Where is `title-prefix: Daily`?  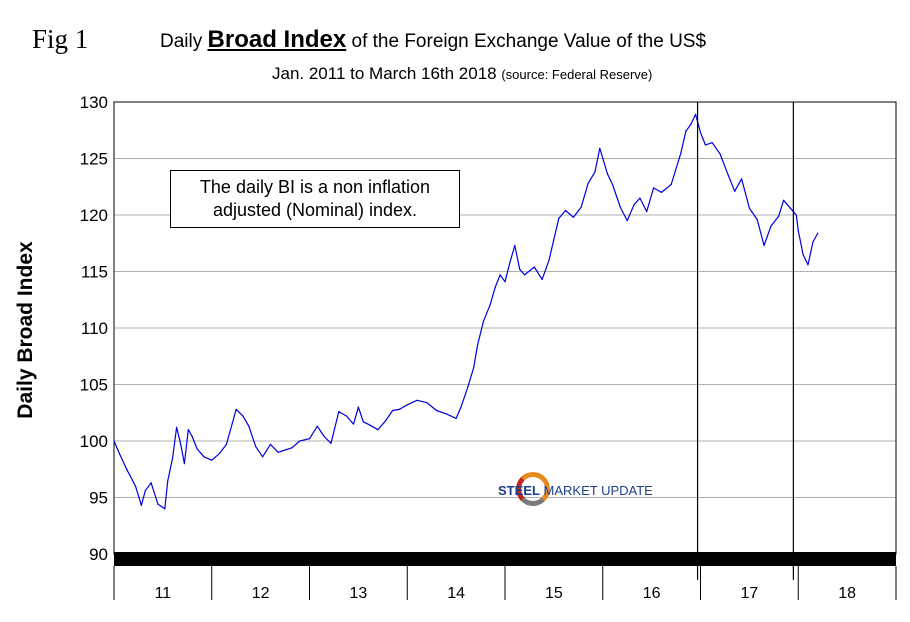 title-prefix: Daily is located at coordinates (184, 41).